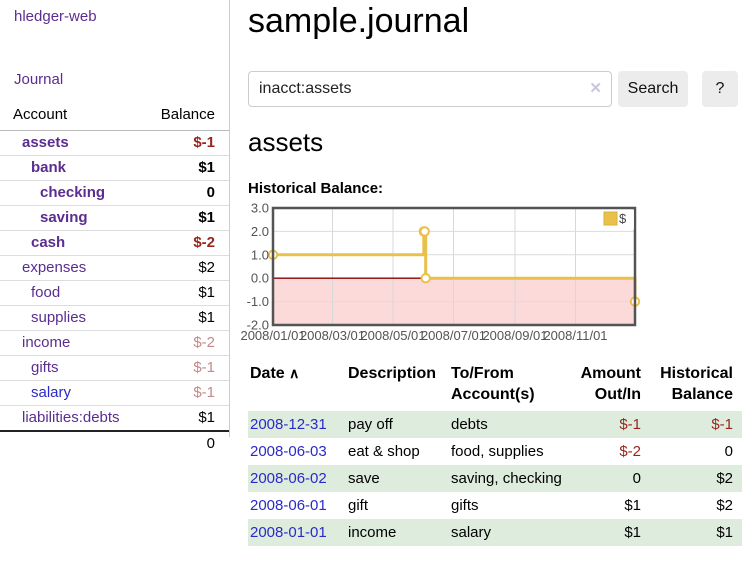  I want to click on legend-label: $, so click(623, 218).